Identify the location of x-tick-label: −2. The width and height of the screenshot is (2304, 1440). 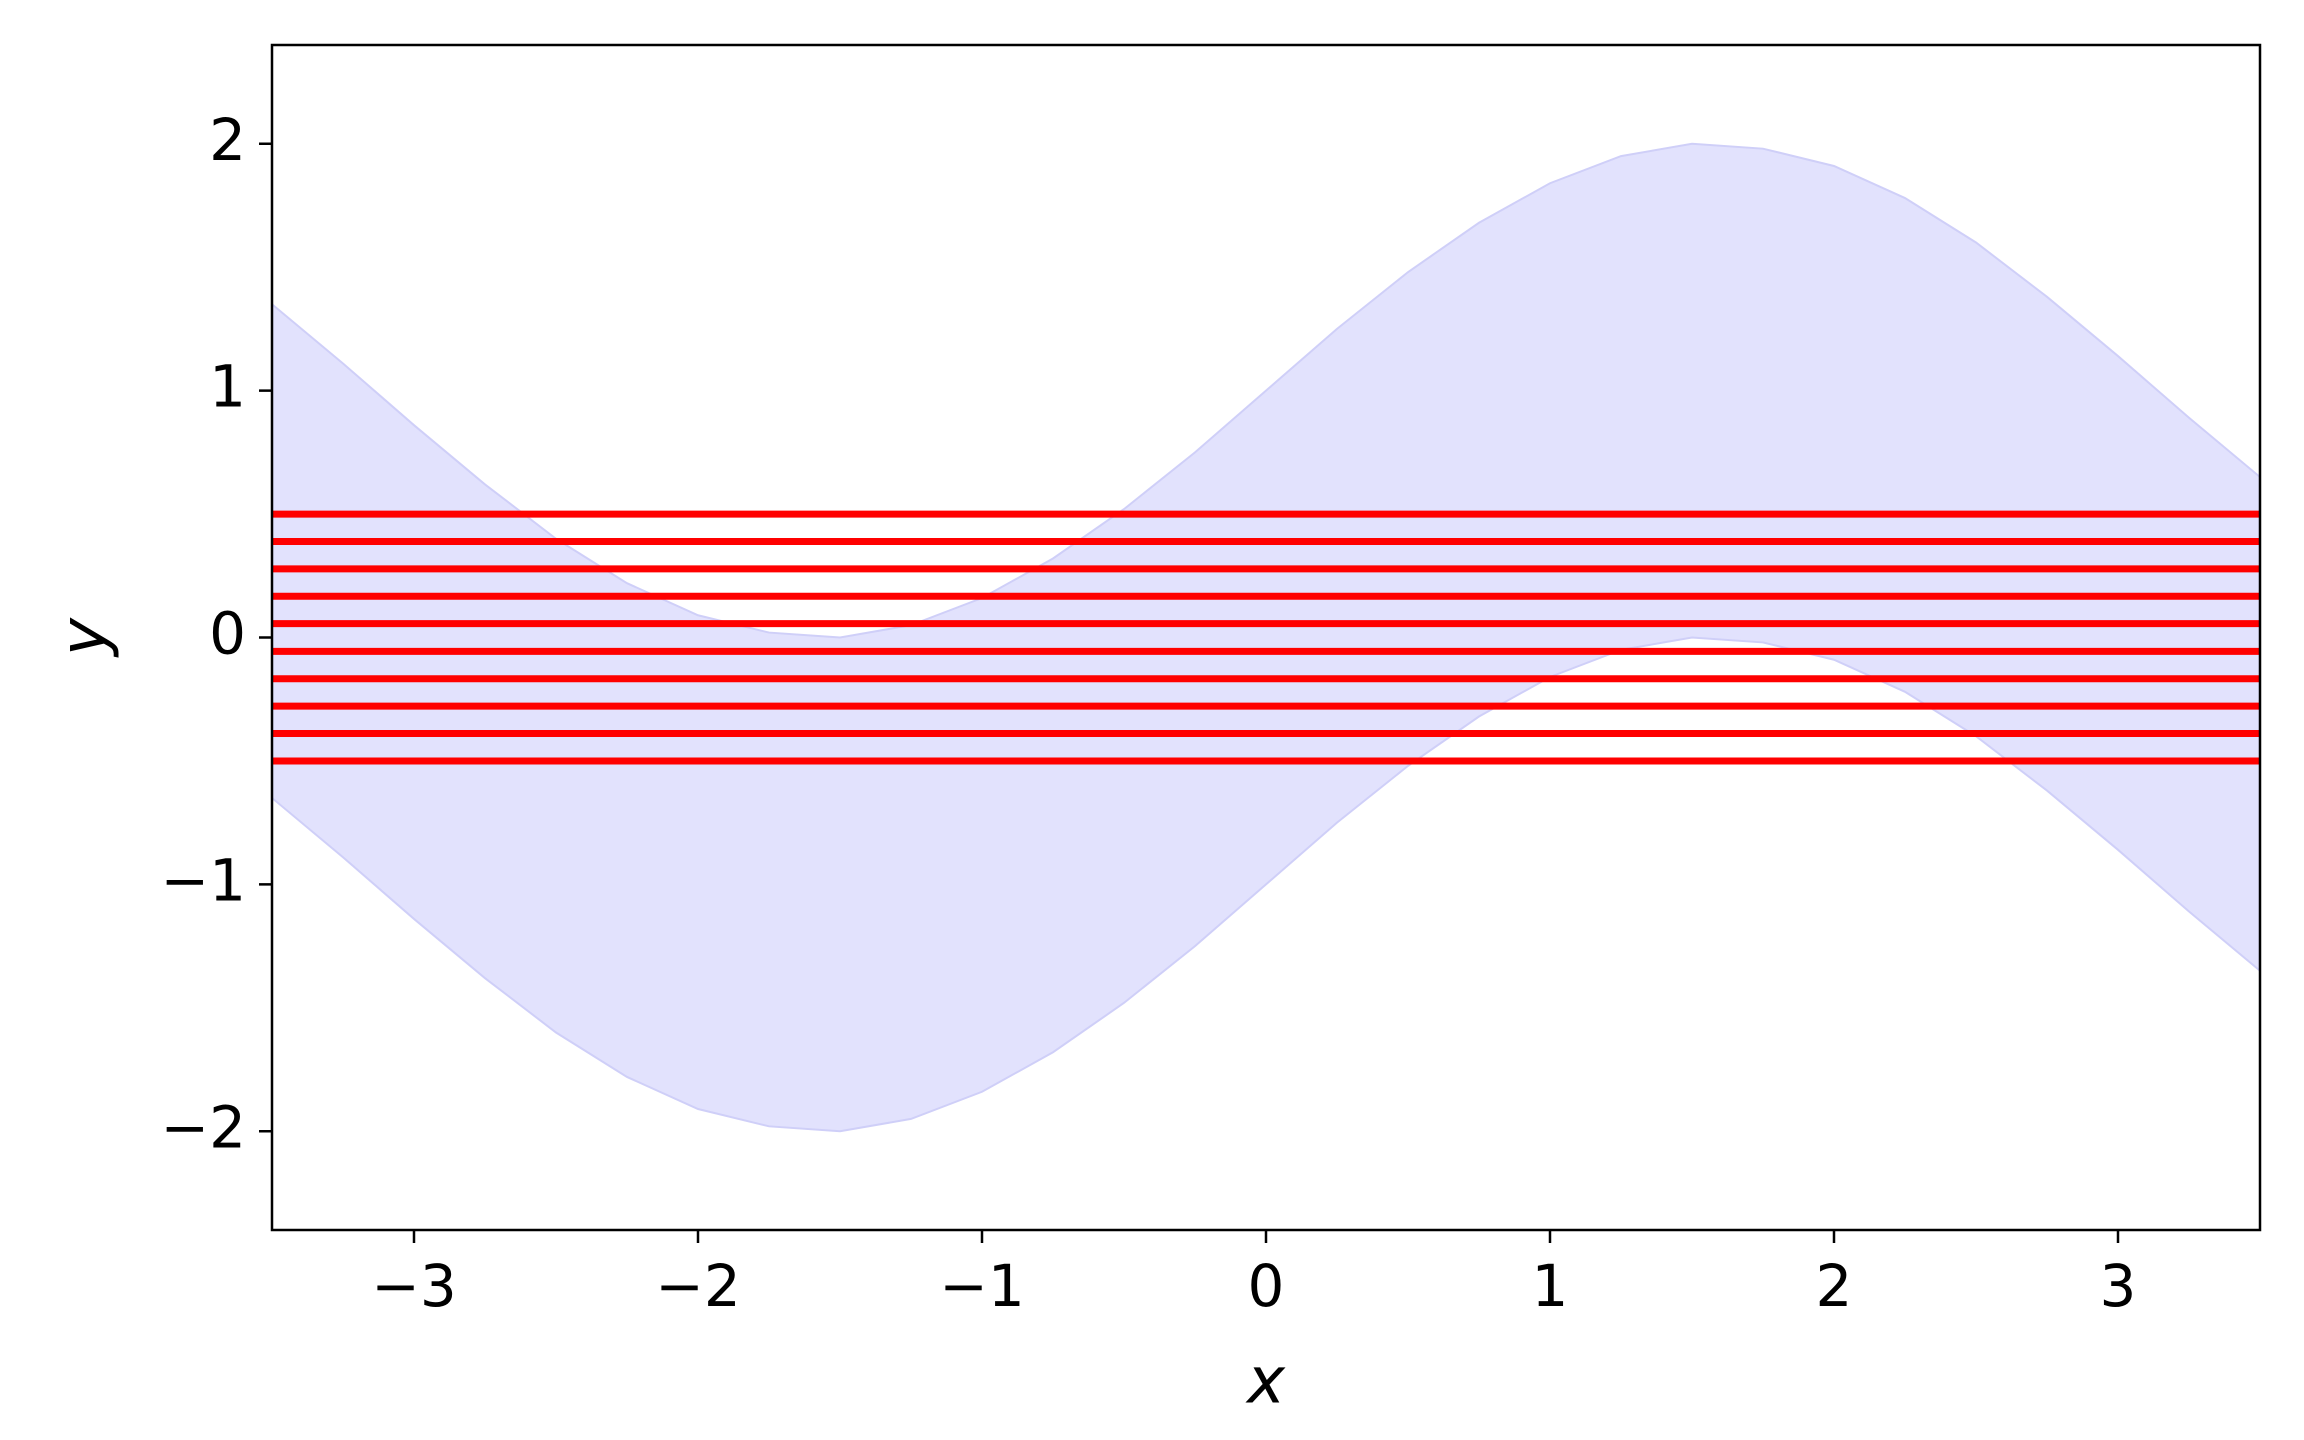
(698, 1286).